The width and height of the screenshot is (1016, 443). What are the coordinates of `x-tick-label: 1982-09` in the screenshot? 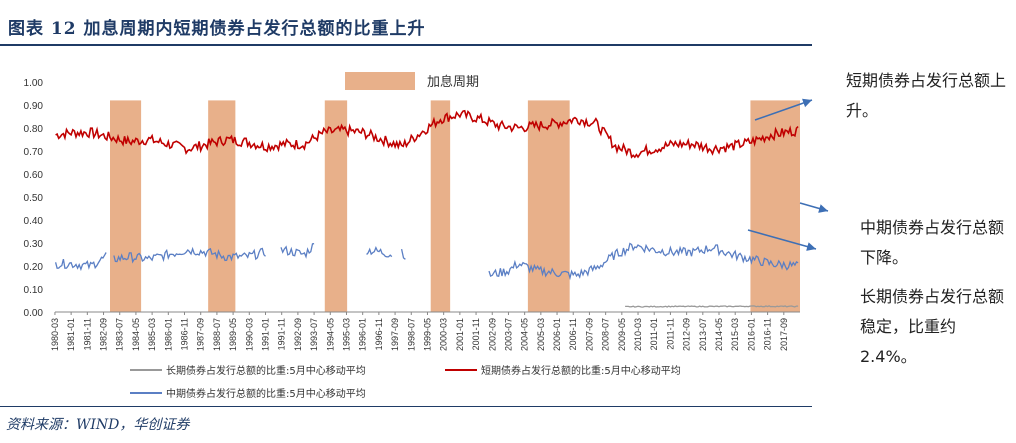 It's located at (104, 334).